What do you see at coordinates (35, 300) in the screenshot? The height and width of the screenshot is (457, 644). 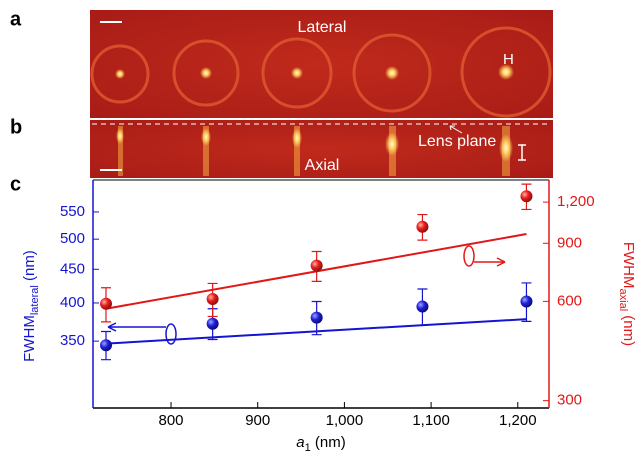 I see `axis-title-sub: lateral` at bounding box center [35, 300].